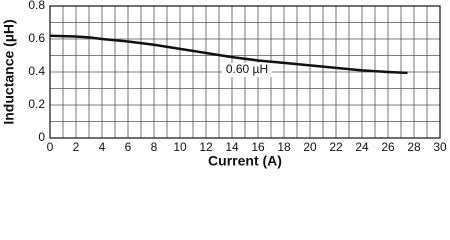 Image resolution: width=450 pixels, height=240 pixels. Describe the element at coordinates (336, 147) in the screenshot. I see `x-tick-label: 22` at that location.